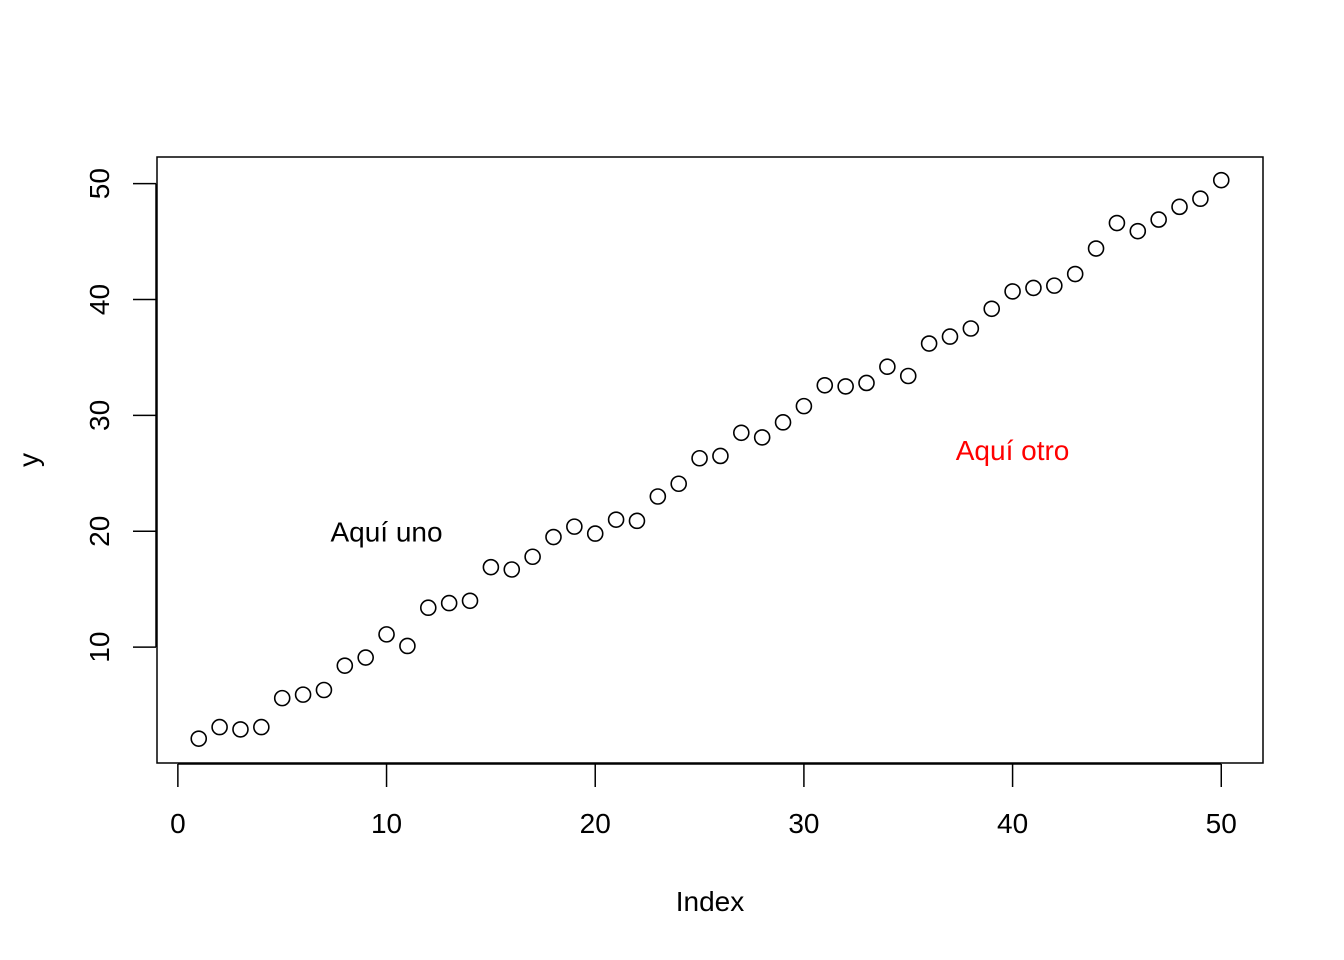 The width and height of the screenshot is (1344, 960). What do you see at coordinates (99, 183) in the screenshot?
I see `y-tick-label: 50` at bounding box center [99, 183].